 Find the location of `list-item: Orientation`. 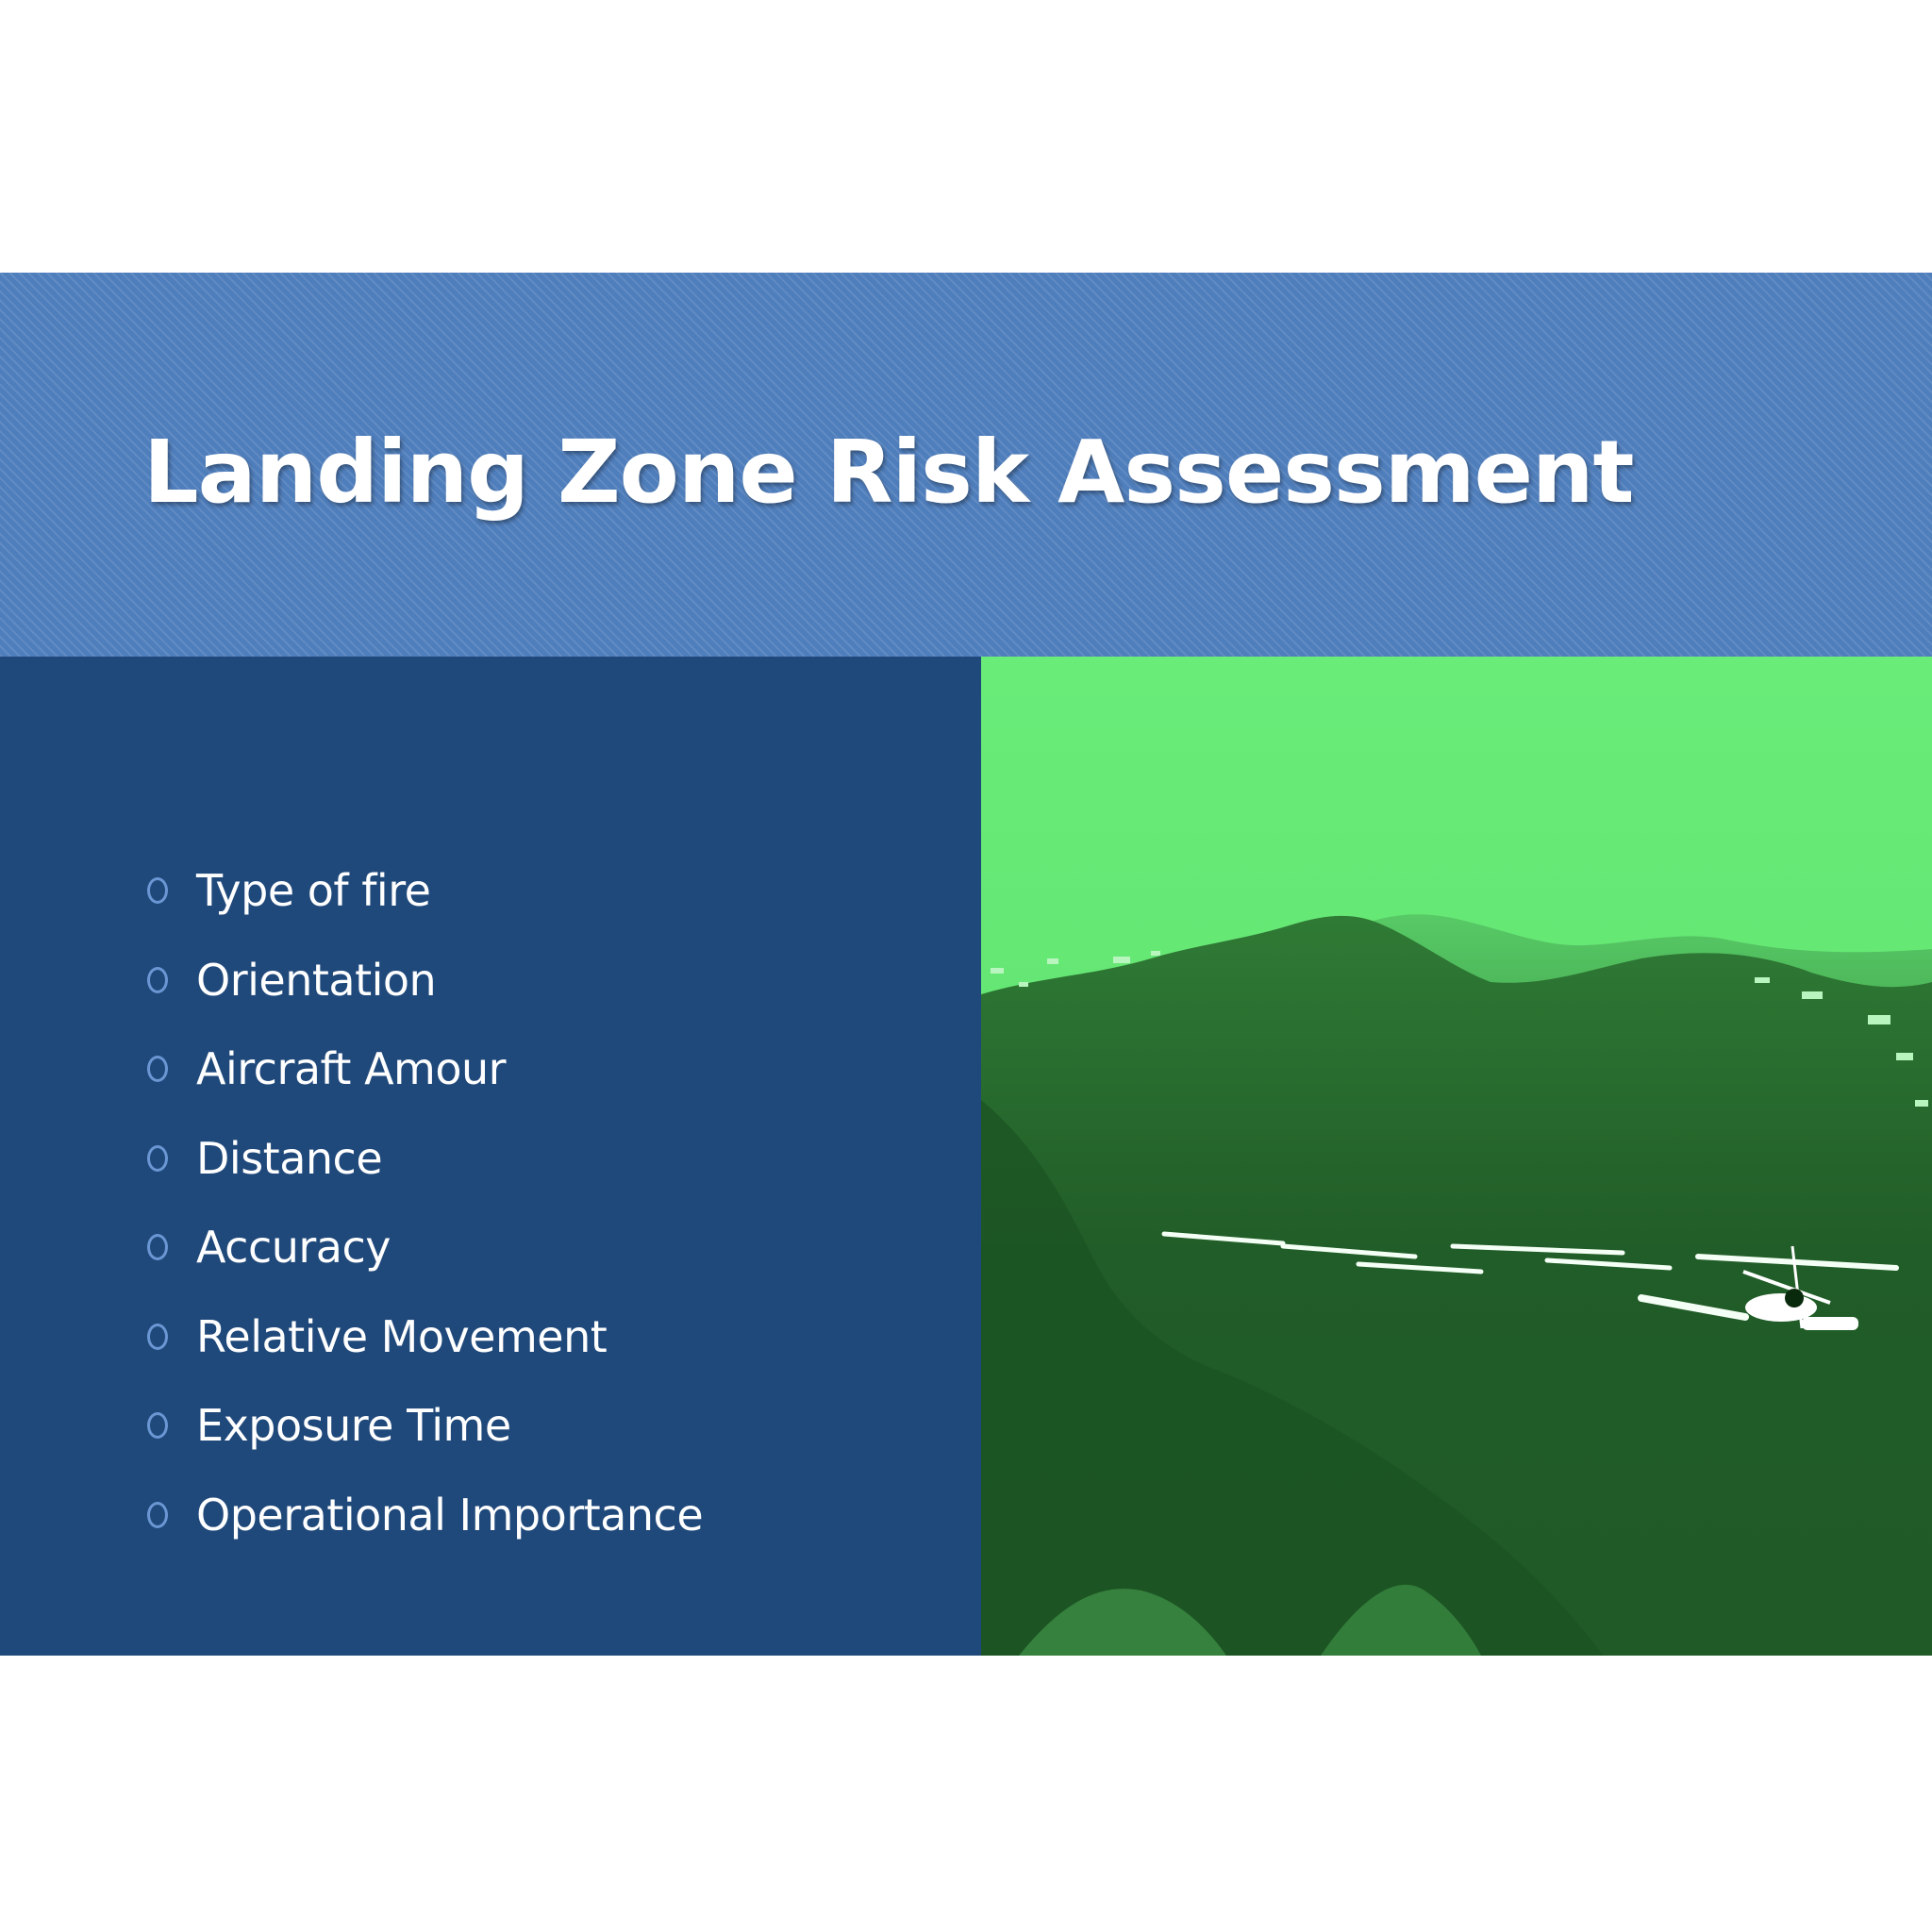

list-item: Orientation is located at coordinates (425, 981).